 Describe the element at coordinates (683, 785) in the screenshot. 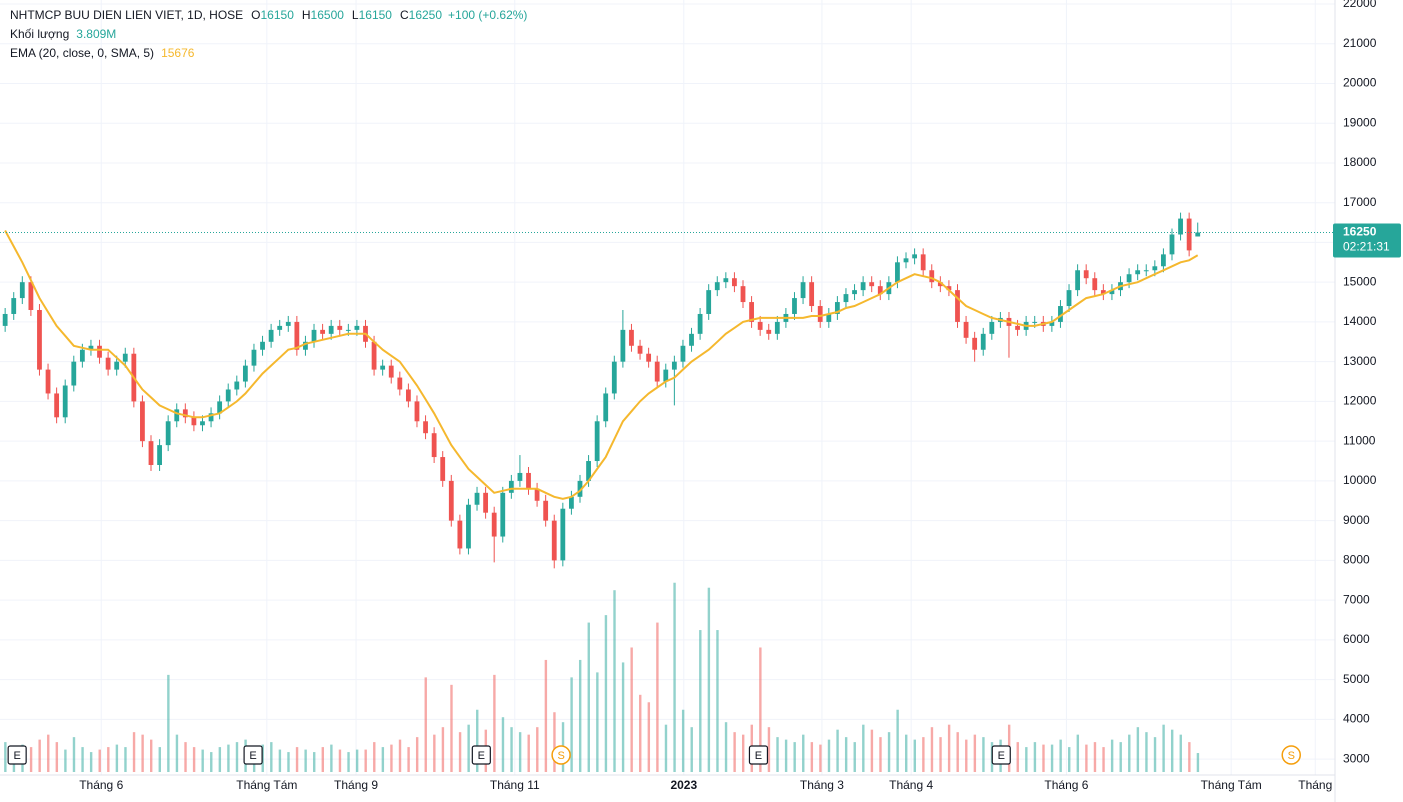

I see `x-tick-label: 2023` at that location.